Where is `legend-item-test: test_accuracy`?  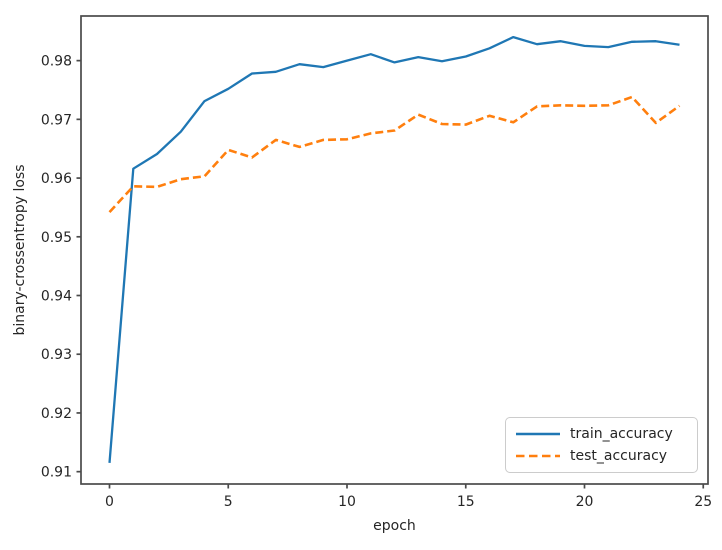 legend-item-test: test_accuracy is located at coordinates (601, 456).